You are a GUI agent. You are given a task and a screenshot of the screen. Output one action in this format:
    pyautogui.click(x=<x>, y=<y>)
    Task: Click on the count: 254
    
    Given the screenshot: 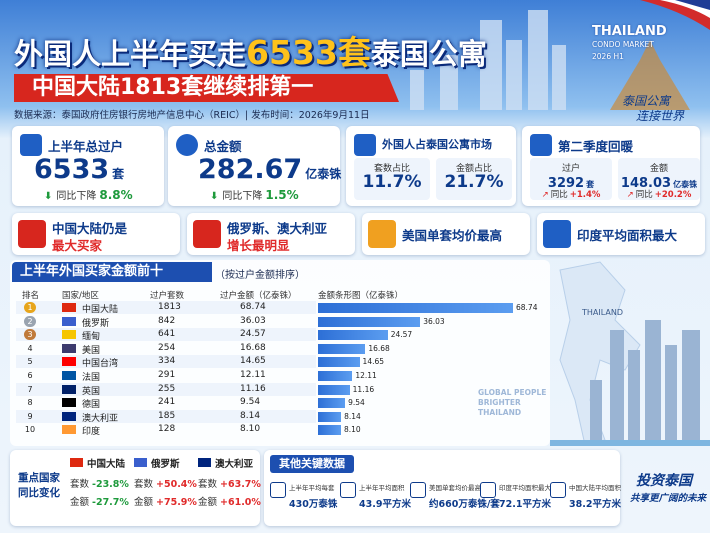 What is the action you would take?
    pyautogui.click(x=167, y=347)
    